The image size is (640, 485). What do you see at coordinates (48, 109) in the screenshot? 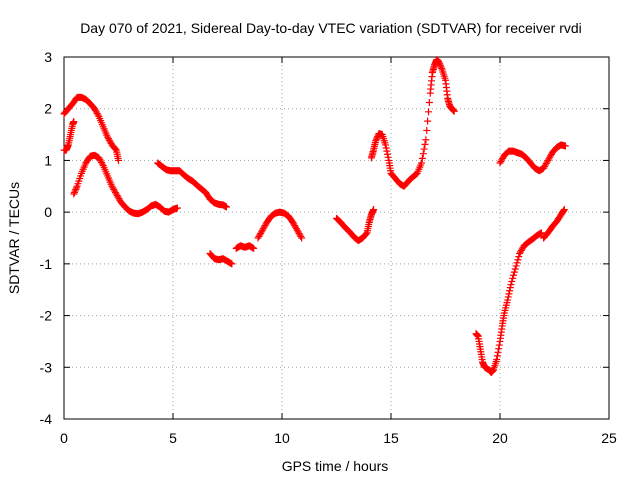
I see `y-tick-label: 2` at bounding box center [48, 109].